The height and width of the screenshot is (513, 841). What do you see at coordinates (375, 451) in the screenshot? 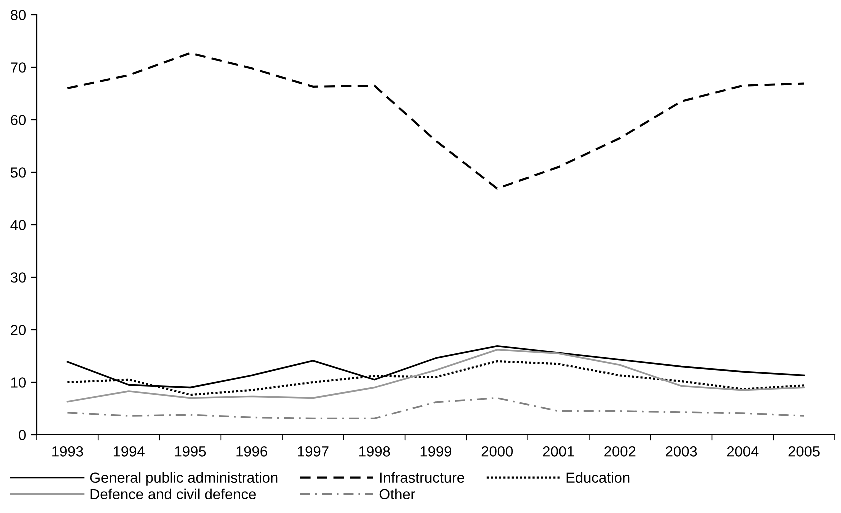
I see `x-tick-label: 1998` at bounding box center [375, 451].